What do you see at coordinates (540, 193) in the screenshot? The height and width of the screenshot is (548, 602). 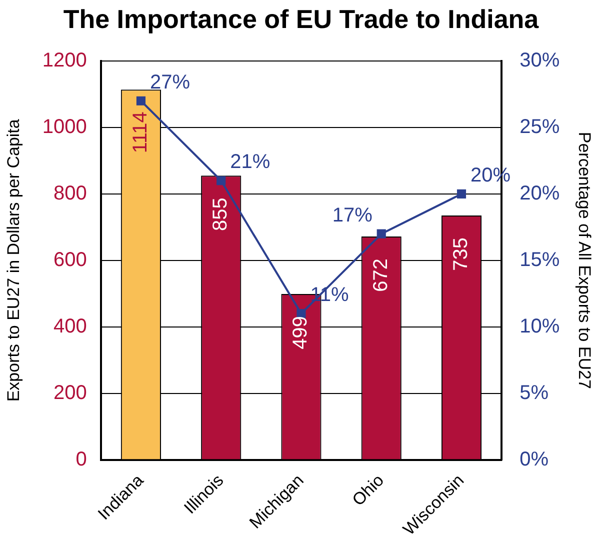 I see `y2-tick-label: 20%` at bounding box center [540, 193].